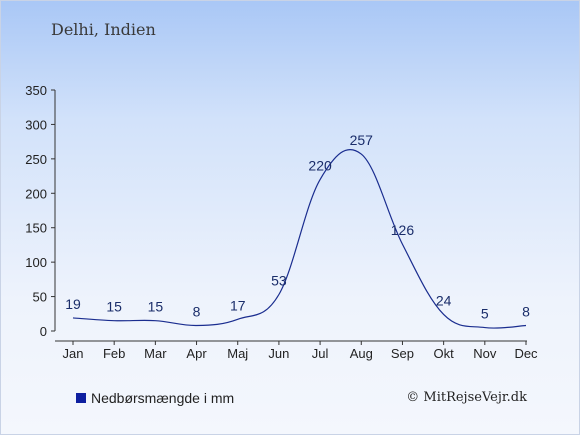 Image resolution: width=580 pixels, height=435 pixels. What do you see at coordinates (362, 140) in the screenshot?
I see `data-label: 257` at bounding box center [362, 140].